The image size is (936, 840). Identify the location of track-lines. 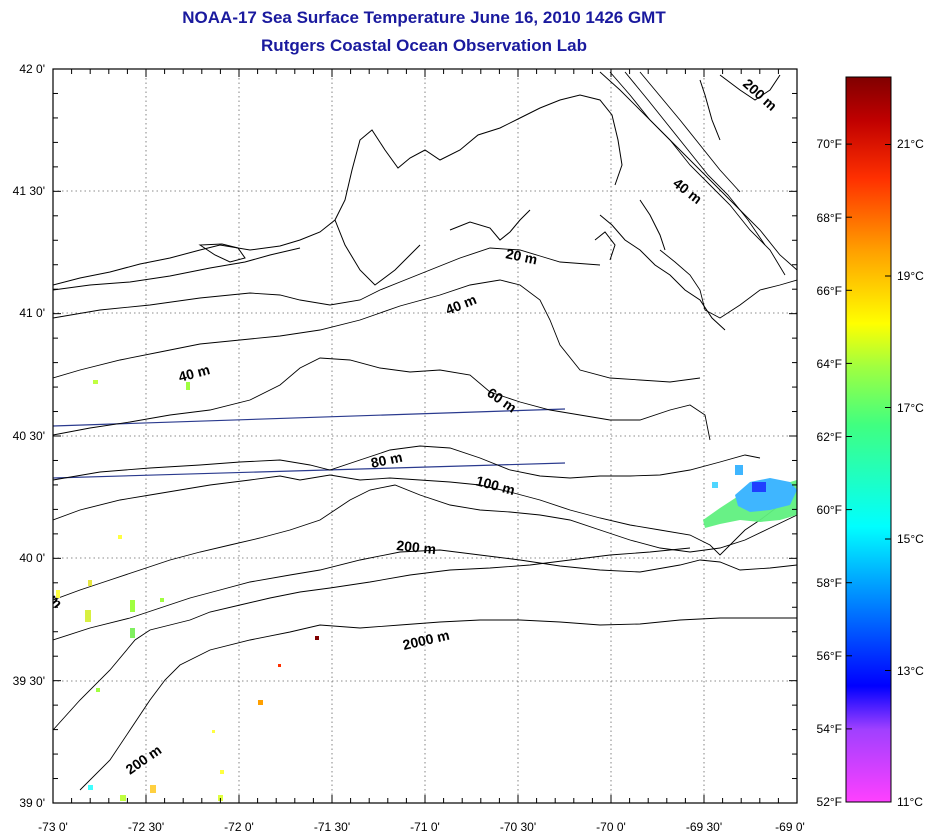
(309, 443).